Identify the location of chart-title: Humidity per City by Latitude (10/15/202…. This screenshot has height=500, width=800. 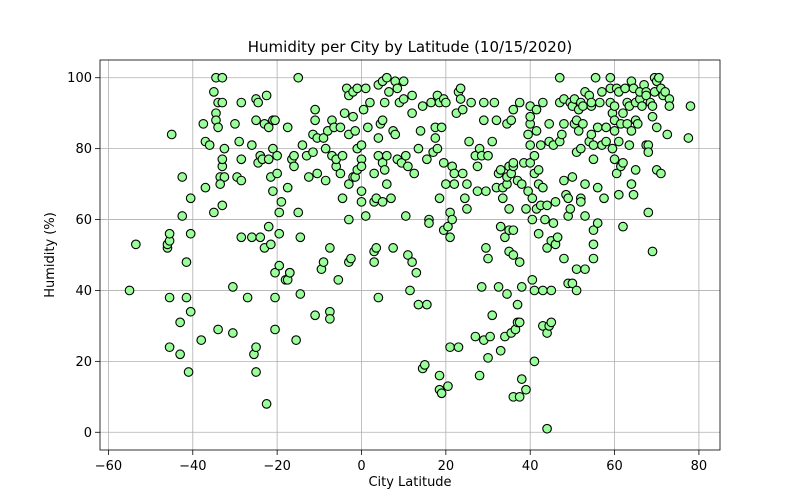
(410, 47).